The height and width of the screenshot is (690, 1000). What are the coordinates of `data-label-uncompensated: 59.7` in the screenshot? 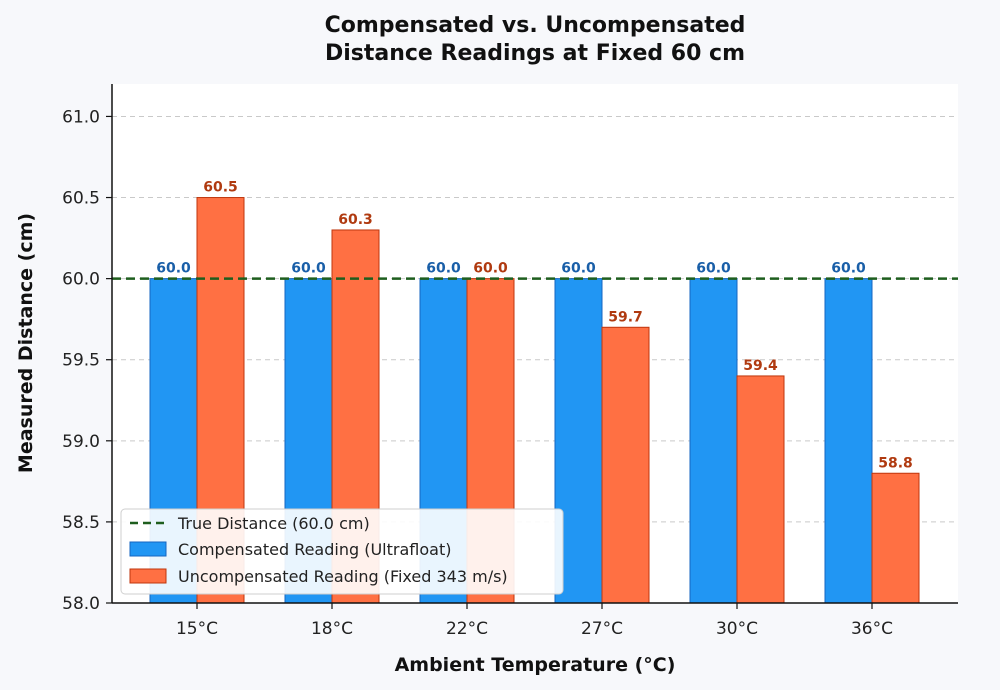 It's located at (625, 317).